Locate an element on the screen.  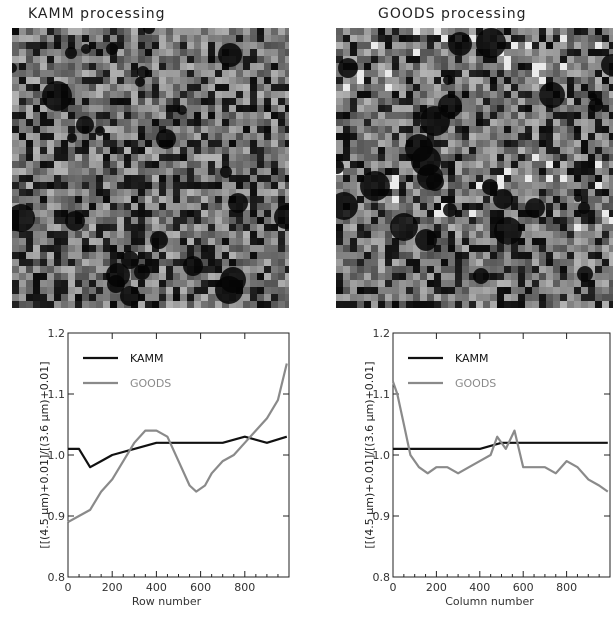
x-axis-label: Column number is located at coordinates (489, 601).